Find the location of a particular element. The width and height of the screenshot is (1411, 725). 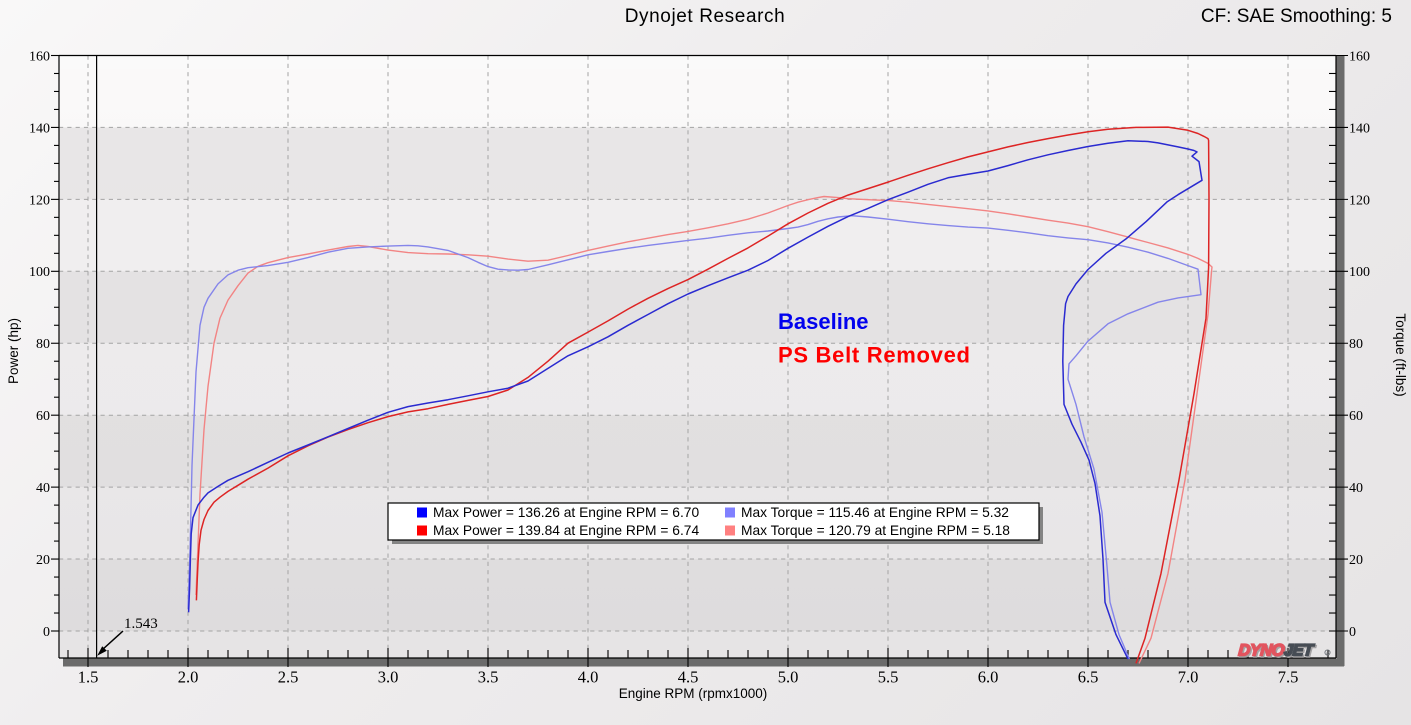

svg-text: CF: SAE Smoothing: 5 is located at coordinates (1296, 16).